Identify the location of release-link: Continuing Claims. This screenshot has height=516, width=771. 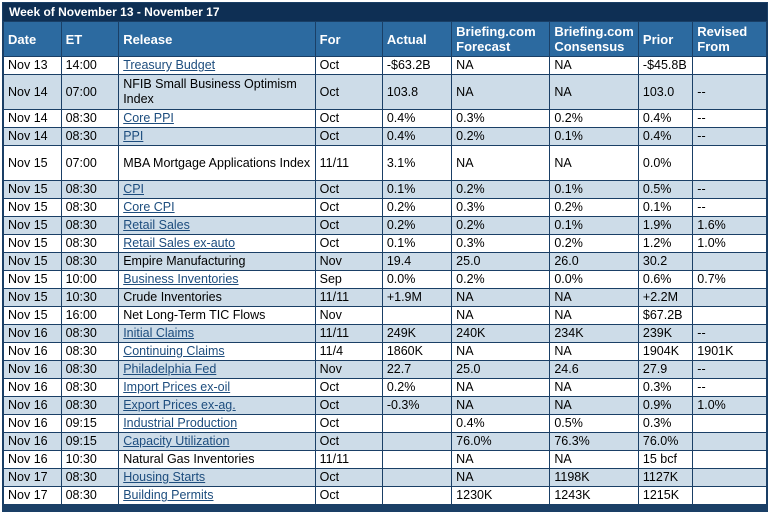
(174, 351).